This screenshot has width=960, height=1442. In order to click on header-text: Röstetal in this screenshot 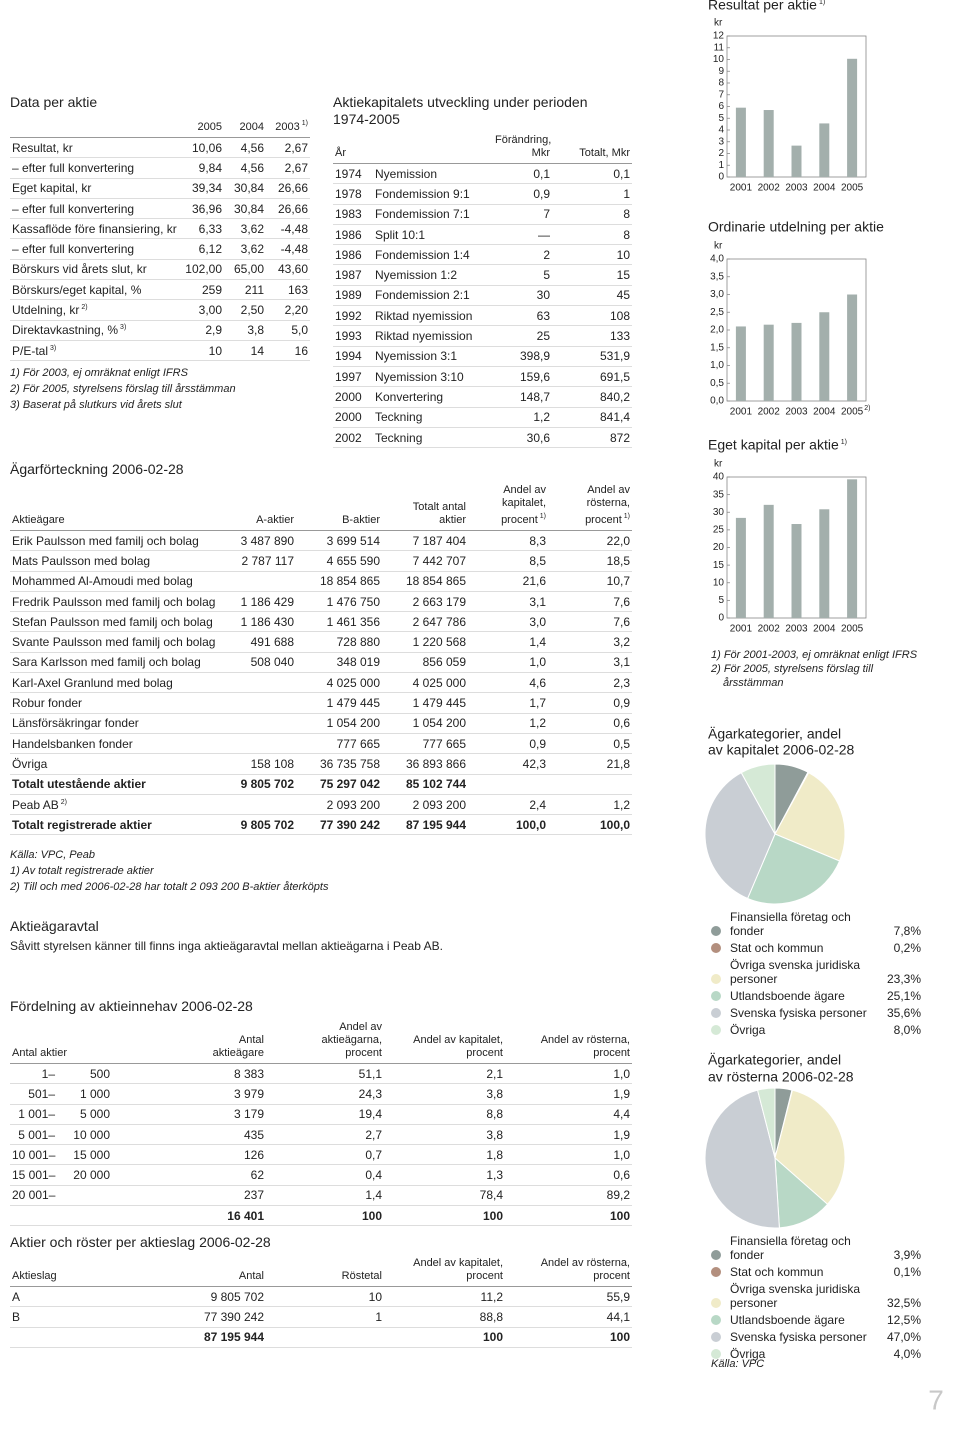, I will do `click(361, 1276)`.